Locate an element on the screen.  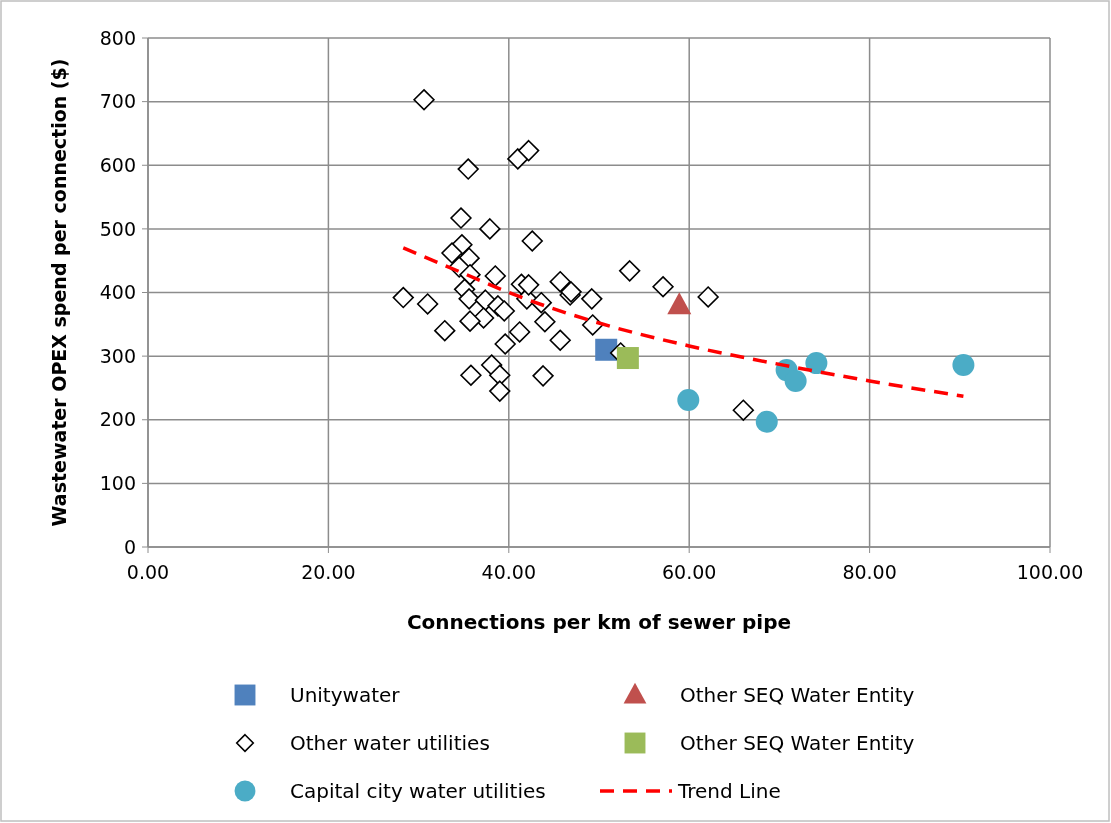
y-tick-label: 800 is located at coordinates (117, 37).